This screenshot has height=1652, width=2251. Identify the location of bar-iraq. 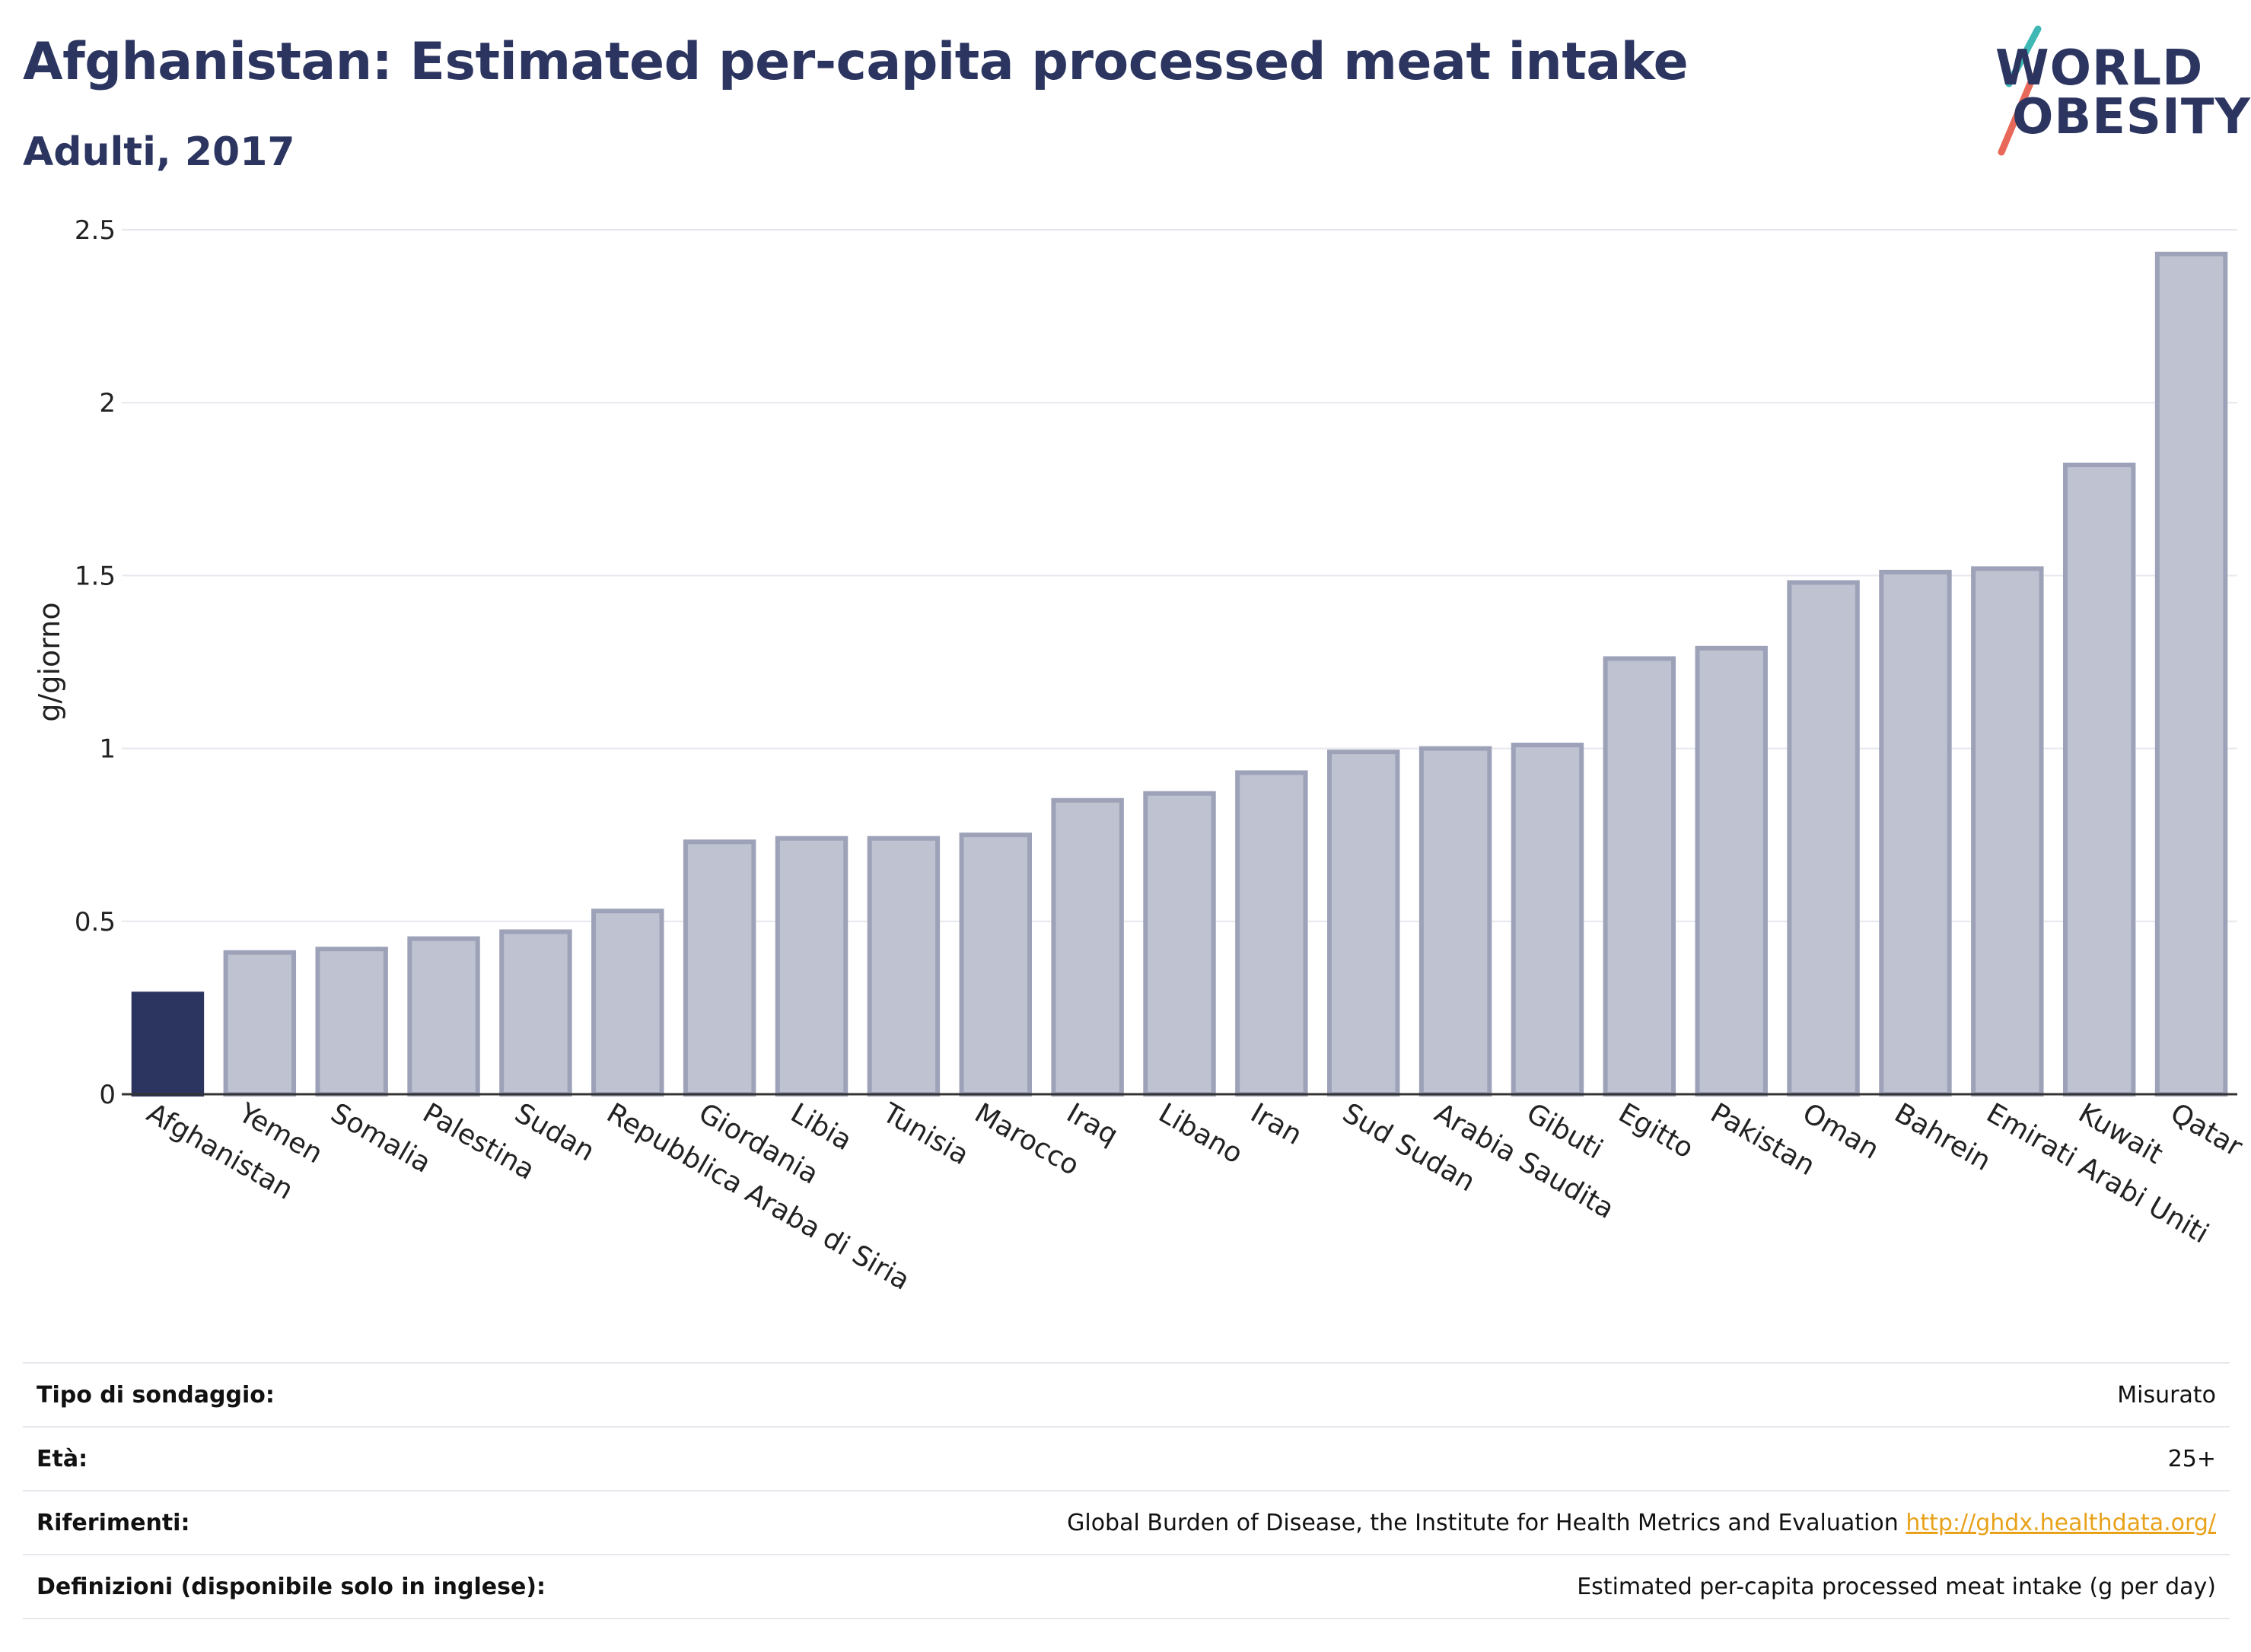
(1087, 947).